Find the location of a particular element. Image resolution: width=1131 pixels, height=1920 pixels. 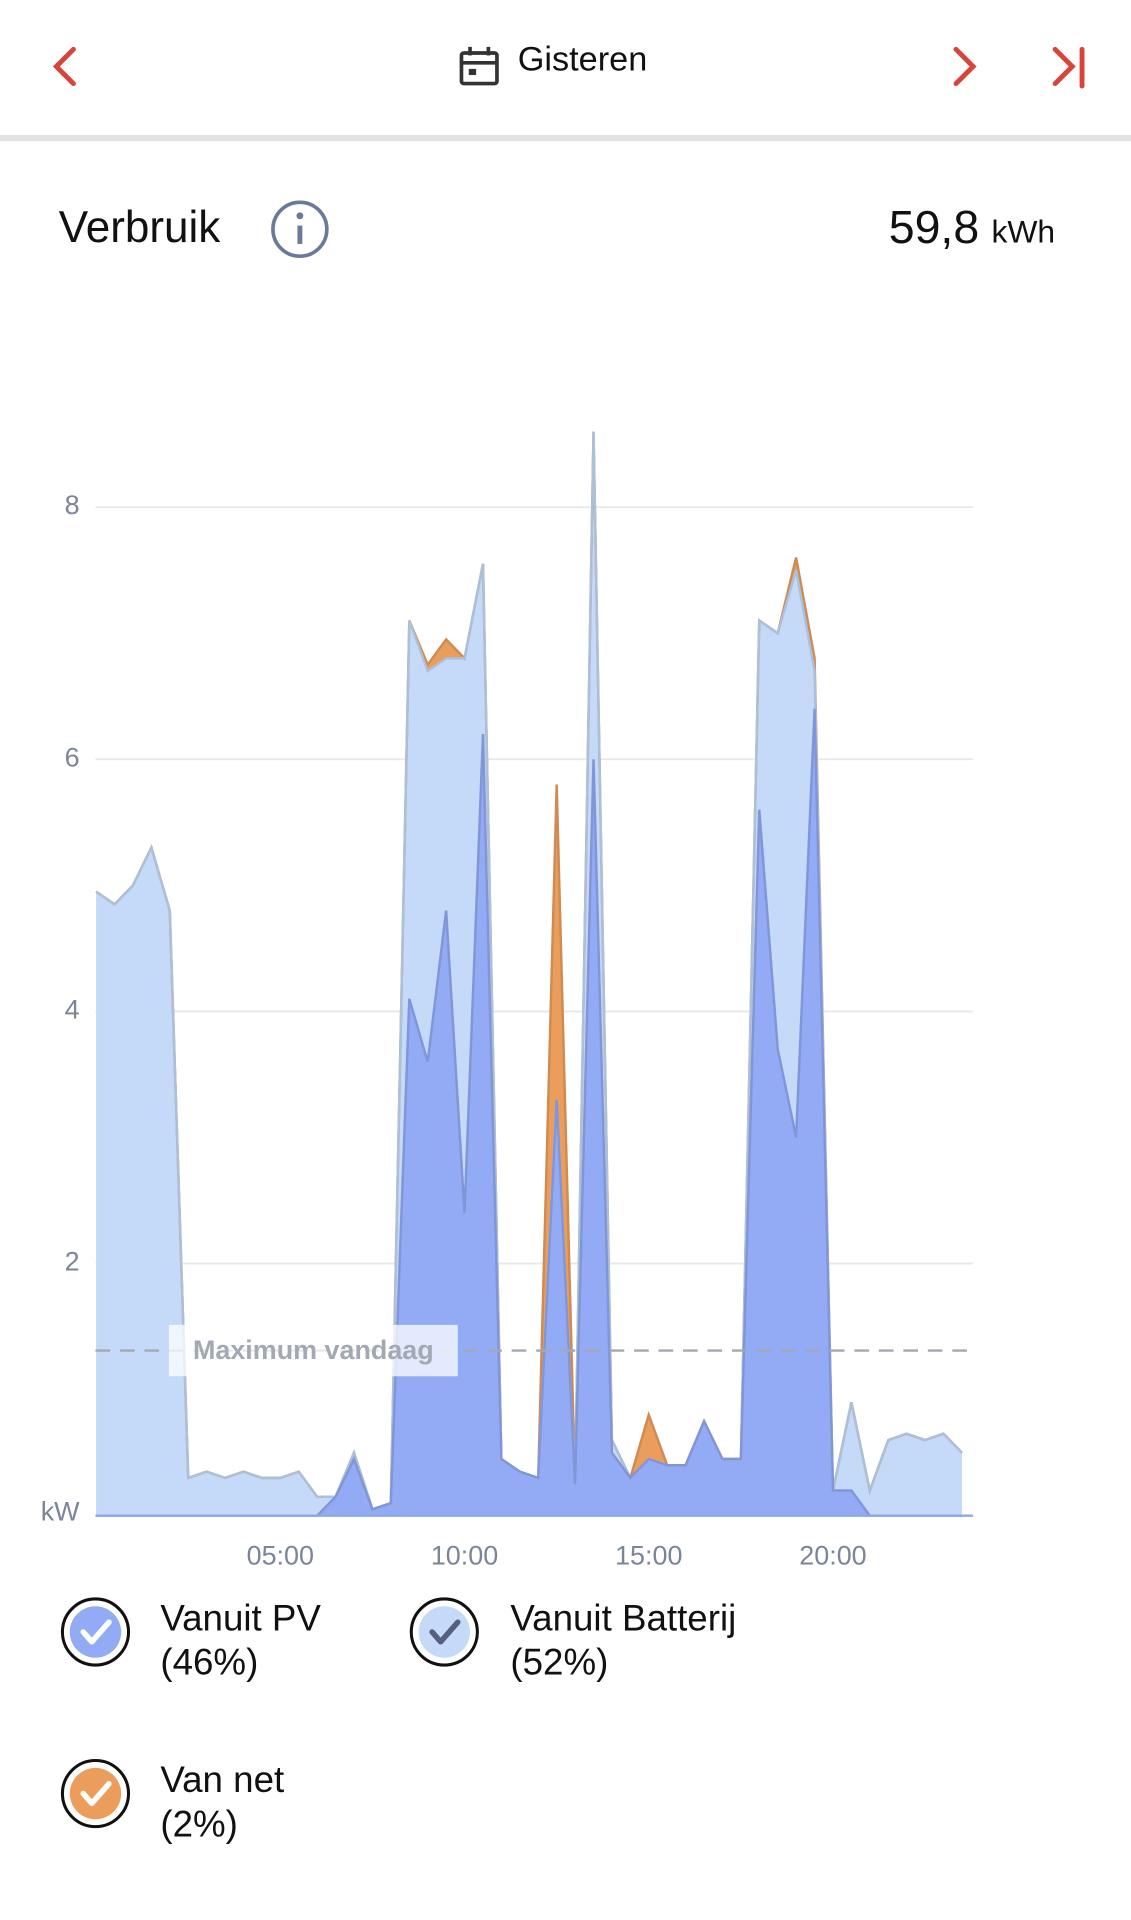

legend-share: (52%) is located at coordinates (559, 1662).